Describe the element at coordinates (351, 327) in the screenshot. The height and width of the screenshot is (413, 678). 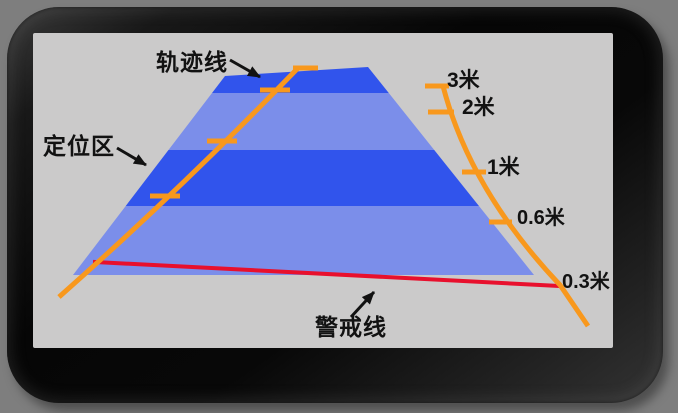
I see `warning-line-label: 警戒线` at that location.